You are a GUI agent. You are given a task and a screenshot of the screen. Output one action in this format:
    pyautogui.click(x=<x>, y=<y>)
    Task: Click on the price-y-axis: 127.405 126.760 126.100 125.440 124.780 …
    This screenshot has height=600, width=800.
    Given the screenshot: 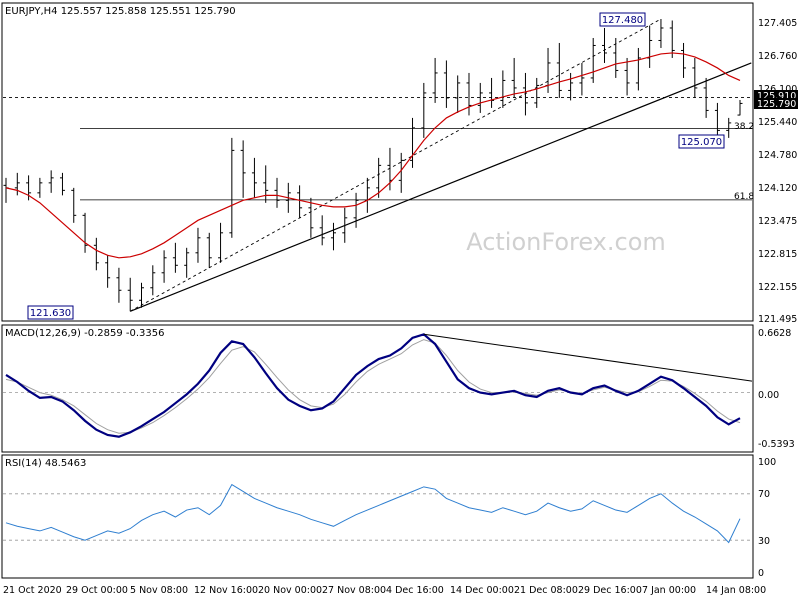 What is the action you would take?
    pyautogui.click(x=777, y=171)
    